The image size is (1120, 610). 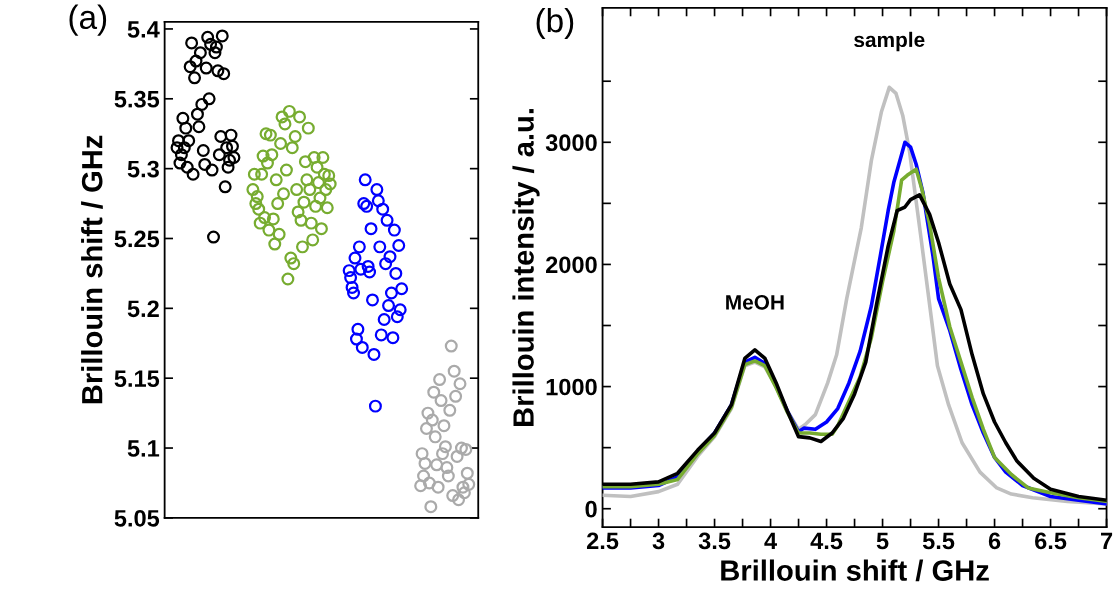 What do you see at coordinates (602, 541) in the screenshot?
I see `x-tick-label: 2.5` at bounding box center [602, 541].